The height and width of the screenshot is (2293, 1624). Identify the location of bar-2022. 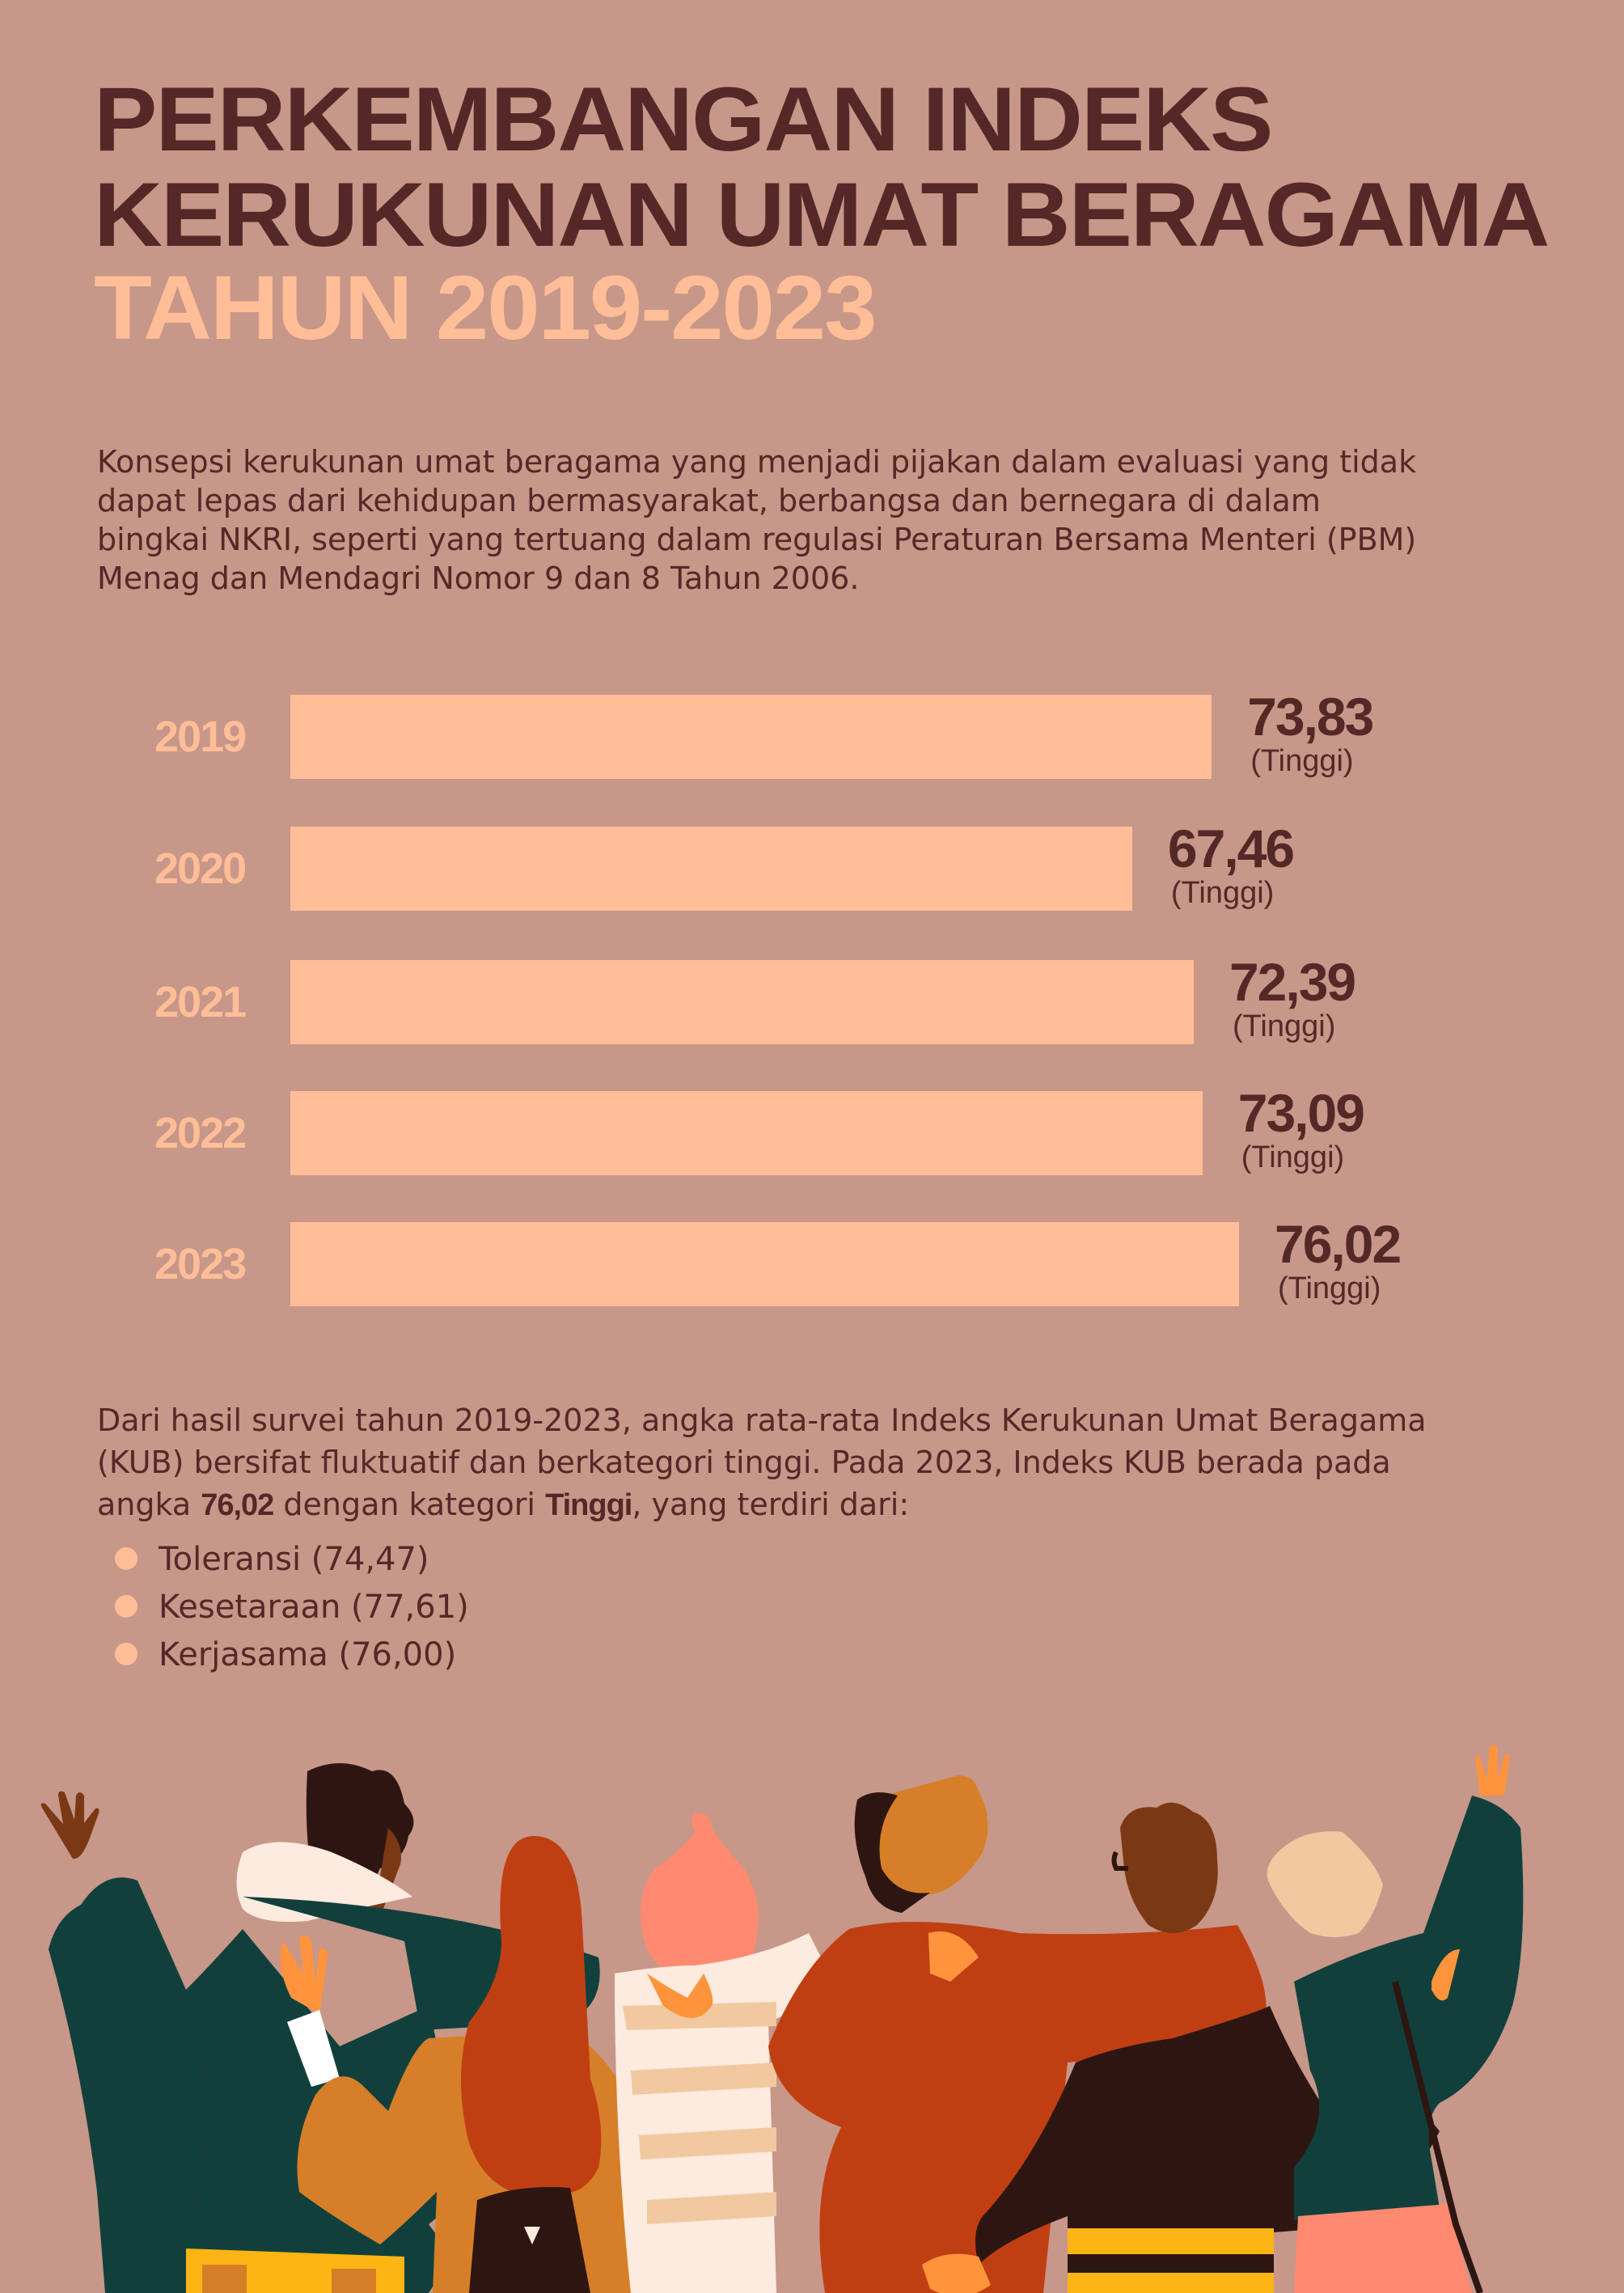
(746, 1133).